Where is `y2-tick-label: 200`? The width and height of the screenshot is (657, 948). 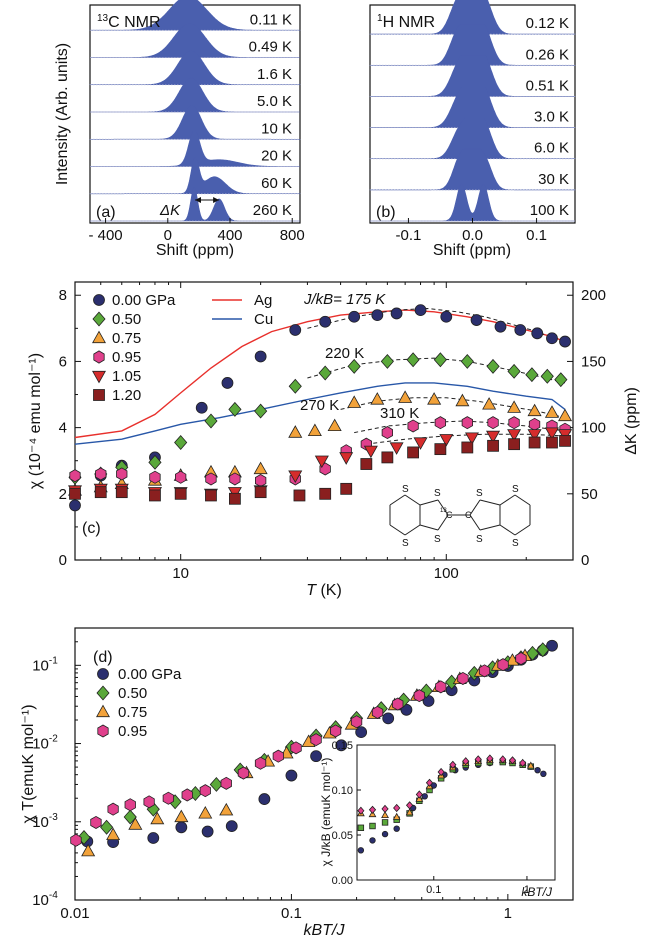 y2-tick-label: 200 is located at coordinates (593, 295).